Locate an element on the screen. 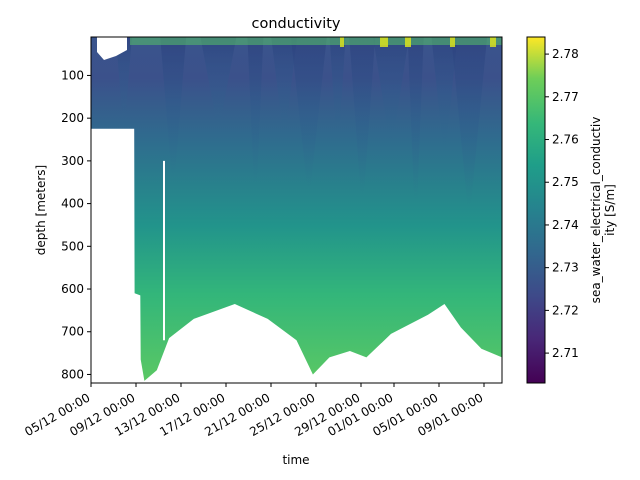  colorbar-tick-label: 2.72 is located at coordinates (565, 310).